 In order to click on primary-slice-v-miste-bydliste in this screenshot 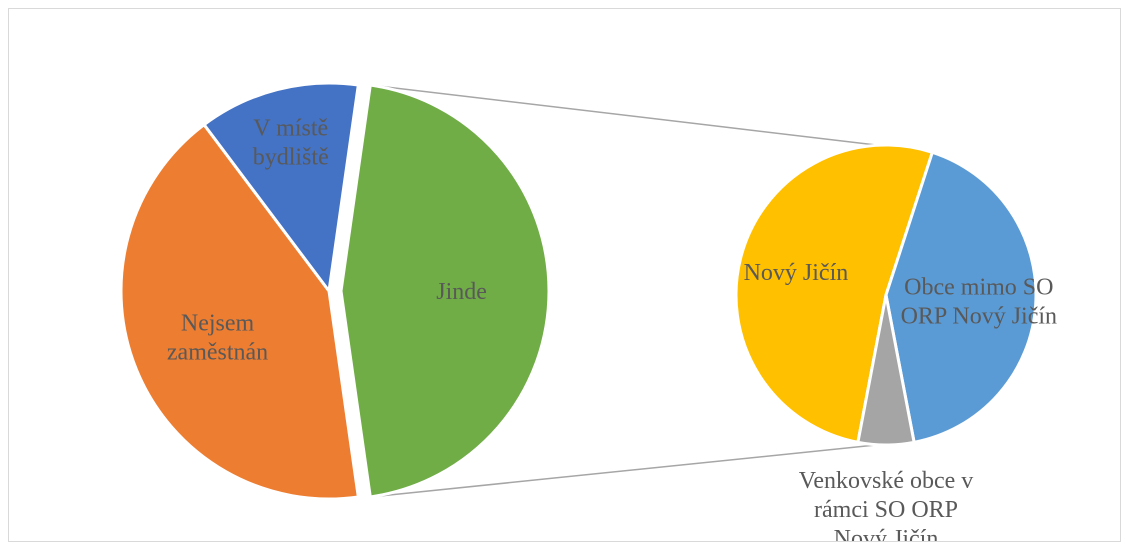, I will do `click(281, 187)`.